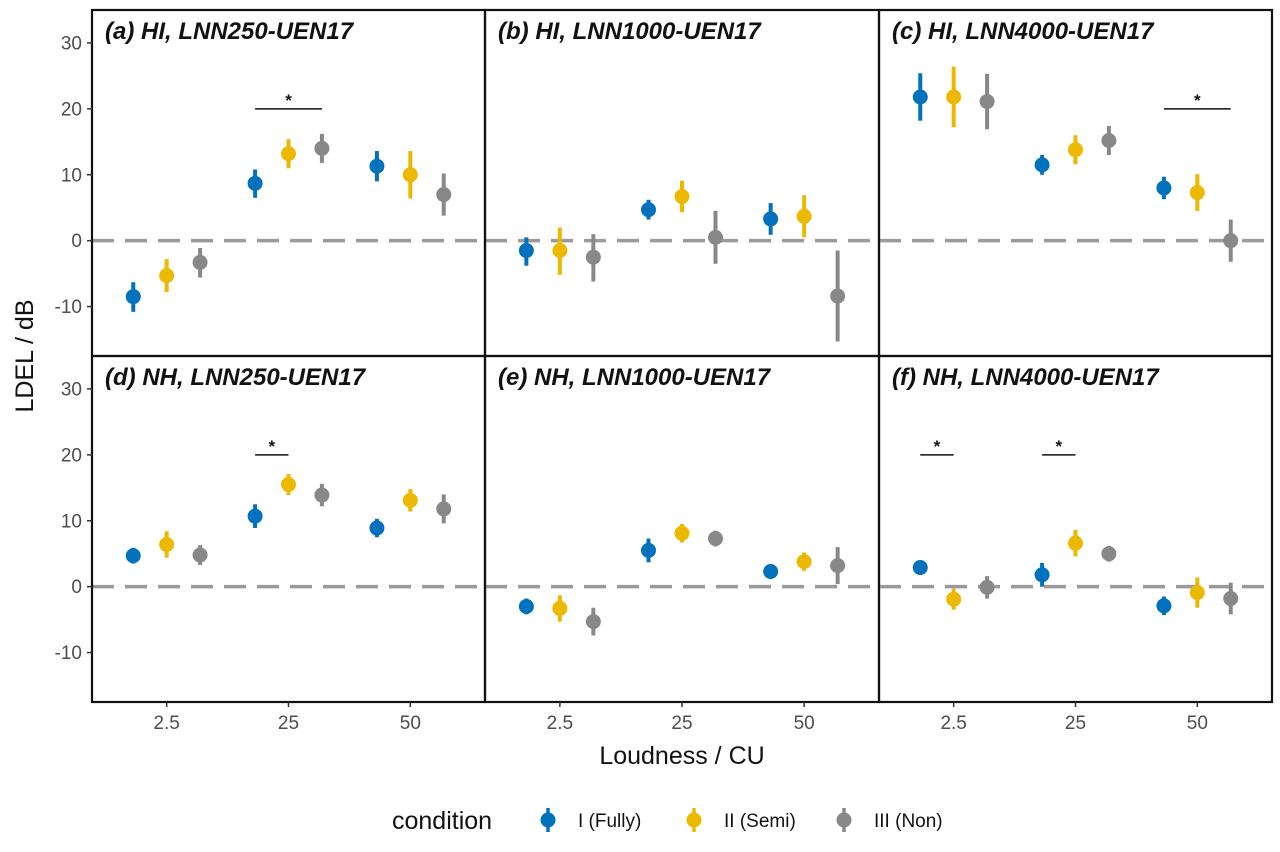 The width and height of the screenshot is (1280, 852). What do you see at coordinates (236, 377) in the screenshot?
I see `panel-title: (d) NH, LNN250-UEN17` at bounding box center [236, 377].